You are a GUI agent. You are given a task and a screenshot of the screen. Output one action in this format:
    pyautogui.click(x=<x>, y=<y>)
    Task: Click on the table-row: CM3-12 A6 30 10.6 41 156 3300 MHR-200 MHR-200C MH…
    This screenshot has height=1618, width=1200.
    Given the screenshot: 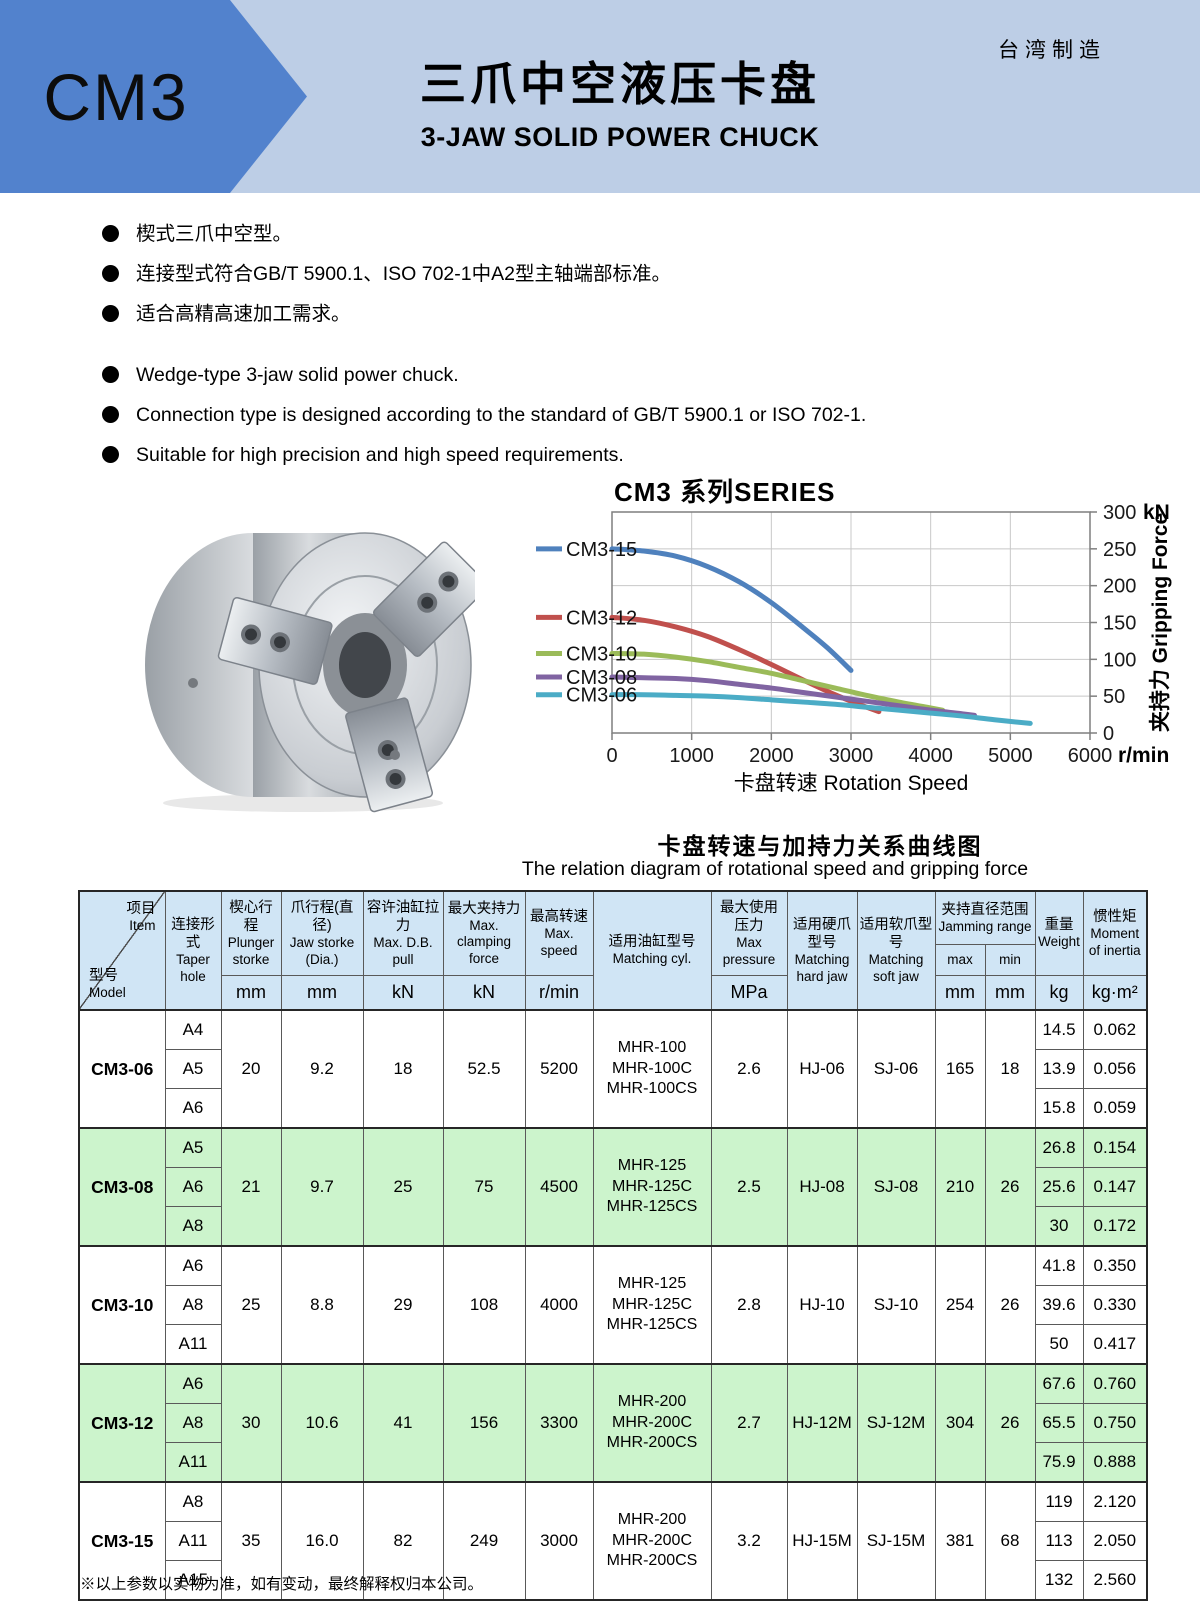 What is the action you would take?
    pyautogui.click(x=613, y=1423)
    